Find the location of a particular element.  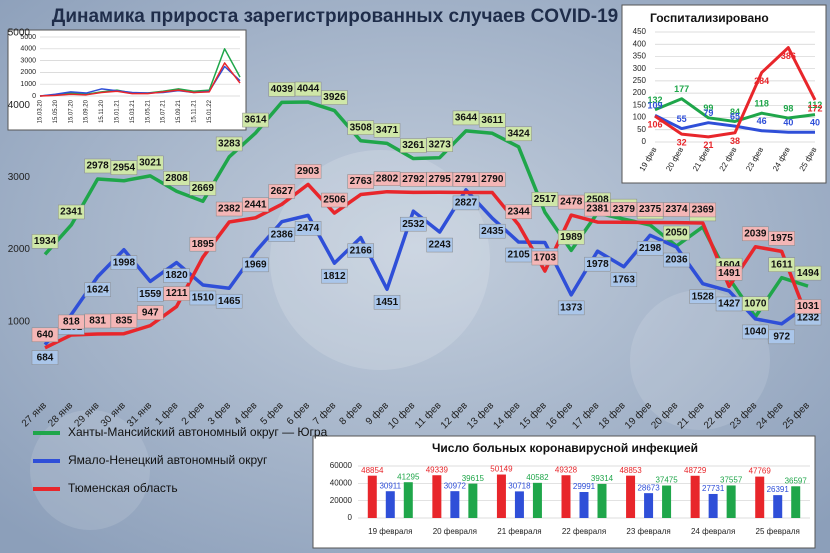

data-label: 2627 is located at coordinates (282, 191).